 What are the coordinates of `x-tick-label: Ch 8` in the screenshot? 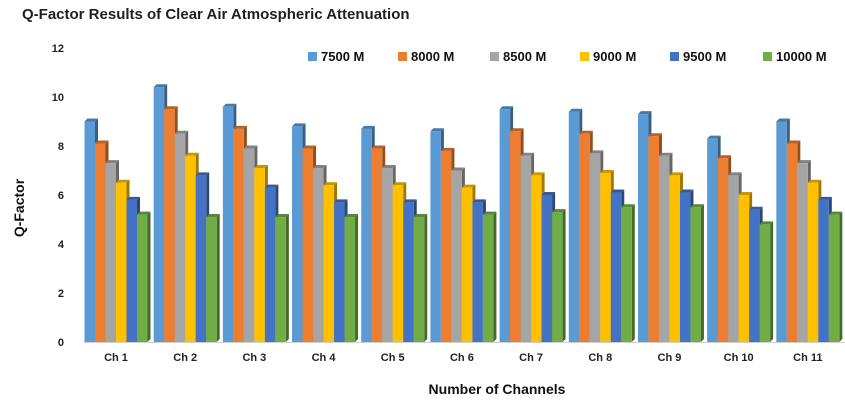 It's located at (600, 358).